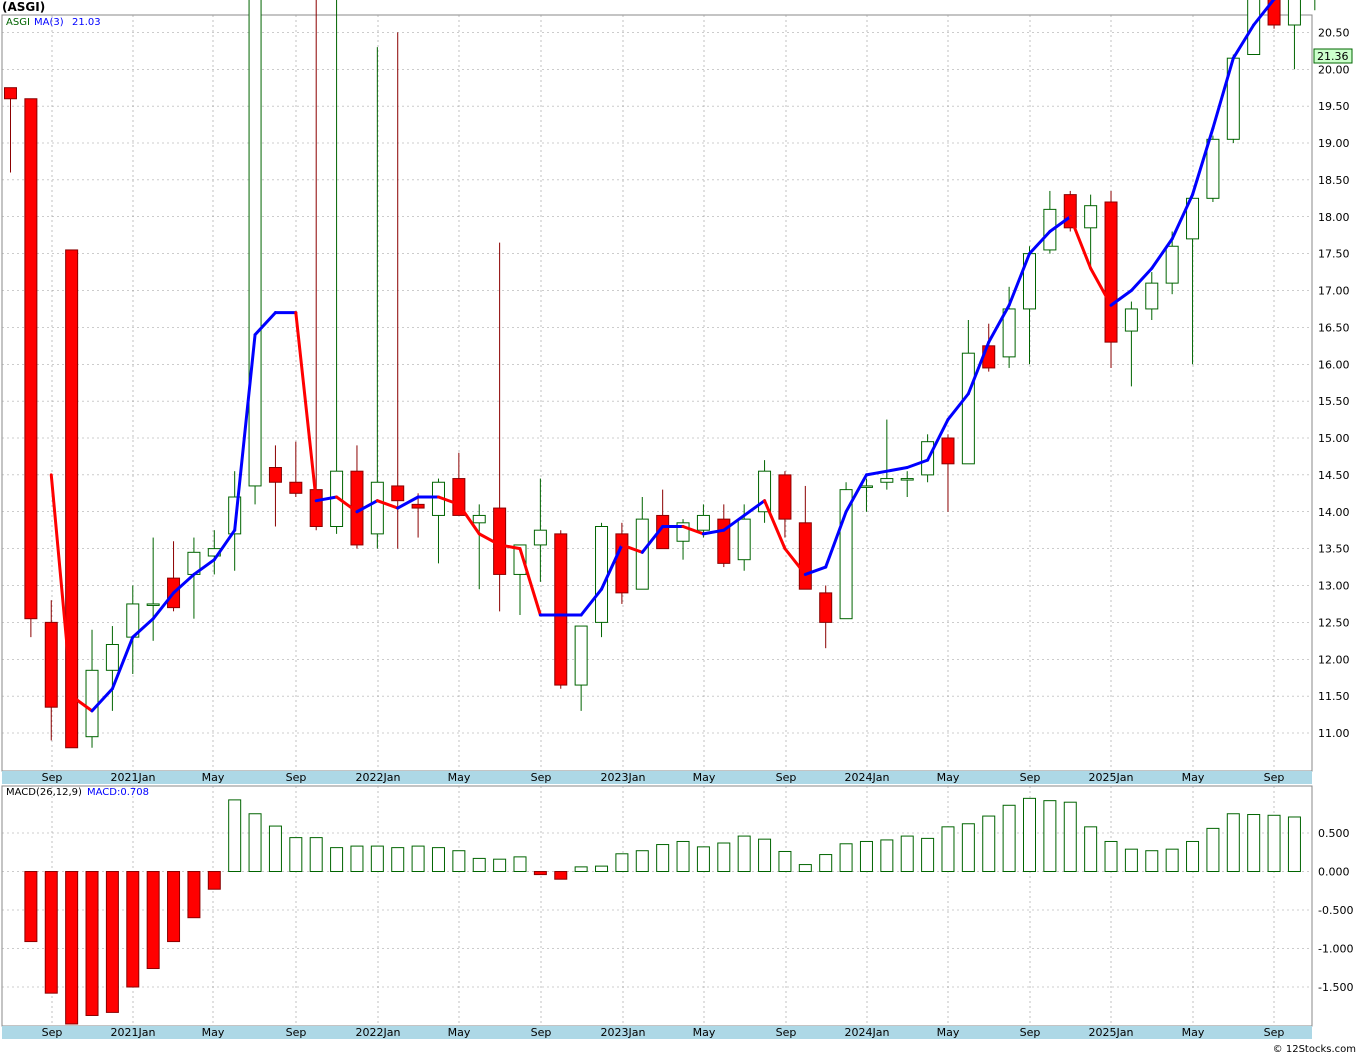  What do you see at coordinates (1334, 254) in the screenshot?
I see `price-tick-label: 17.50` at bounding box center [1334, 254].